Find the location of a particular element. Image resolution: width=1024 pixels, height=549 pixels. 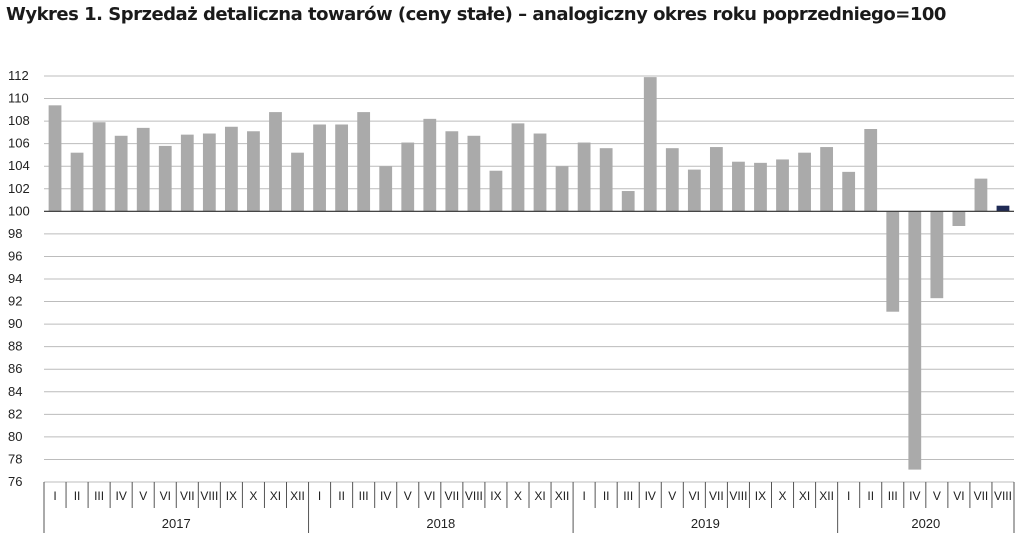

y-tick-label: 98 is located at coordinates (15, 233).